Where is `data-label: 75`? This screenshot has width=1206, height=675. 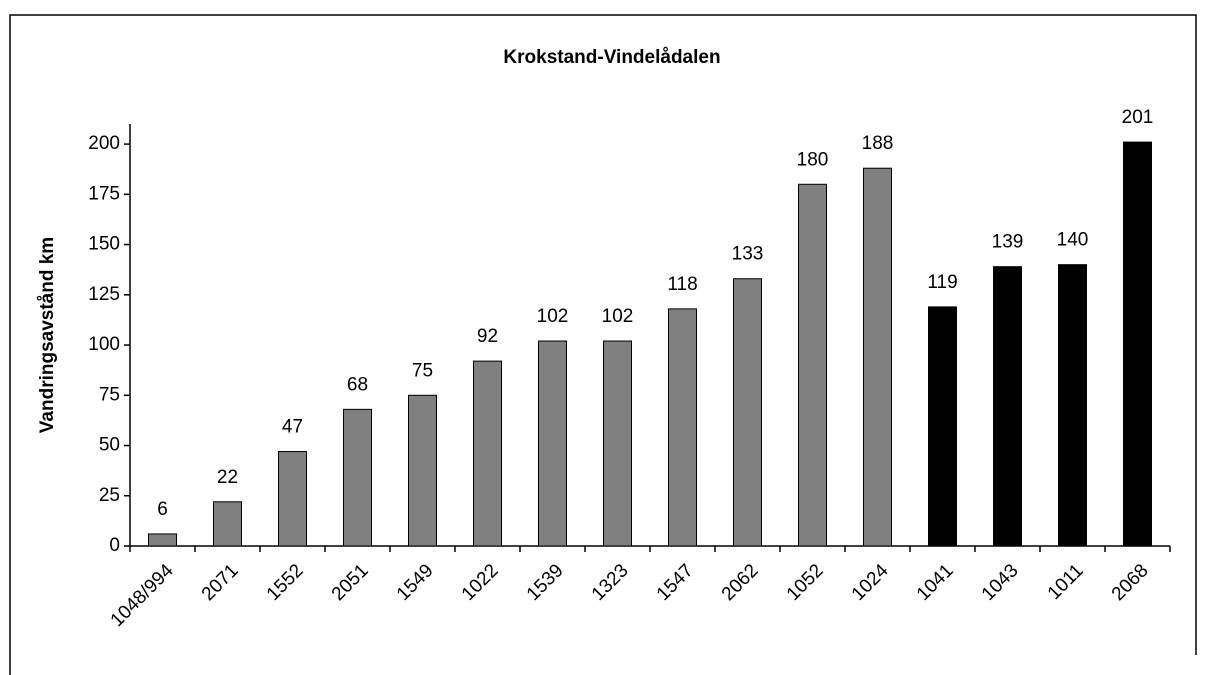
data-label: 75 is located at coordinates (422, 370).